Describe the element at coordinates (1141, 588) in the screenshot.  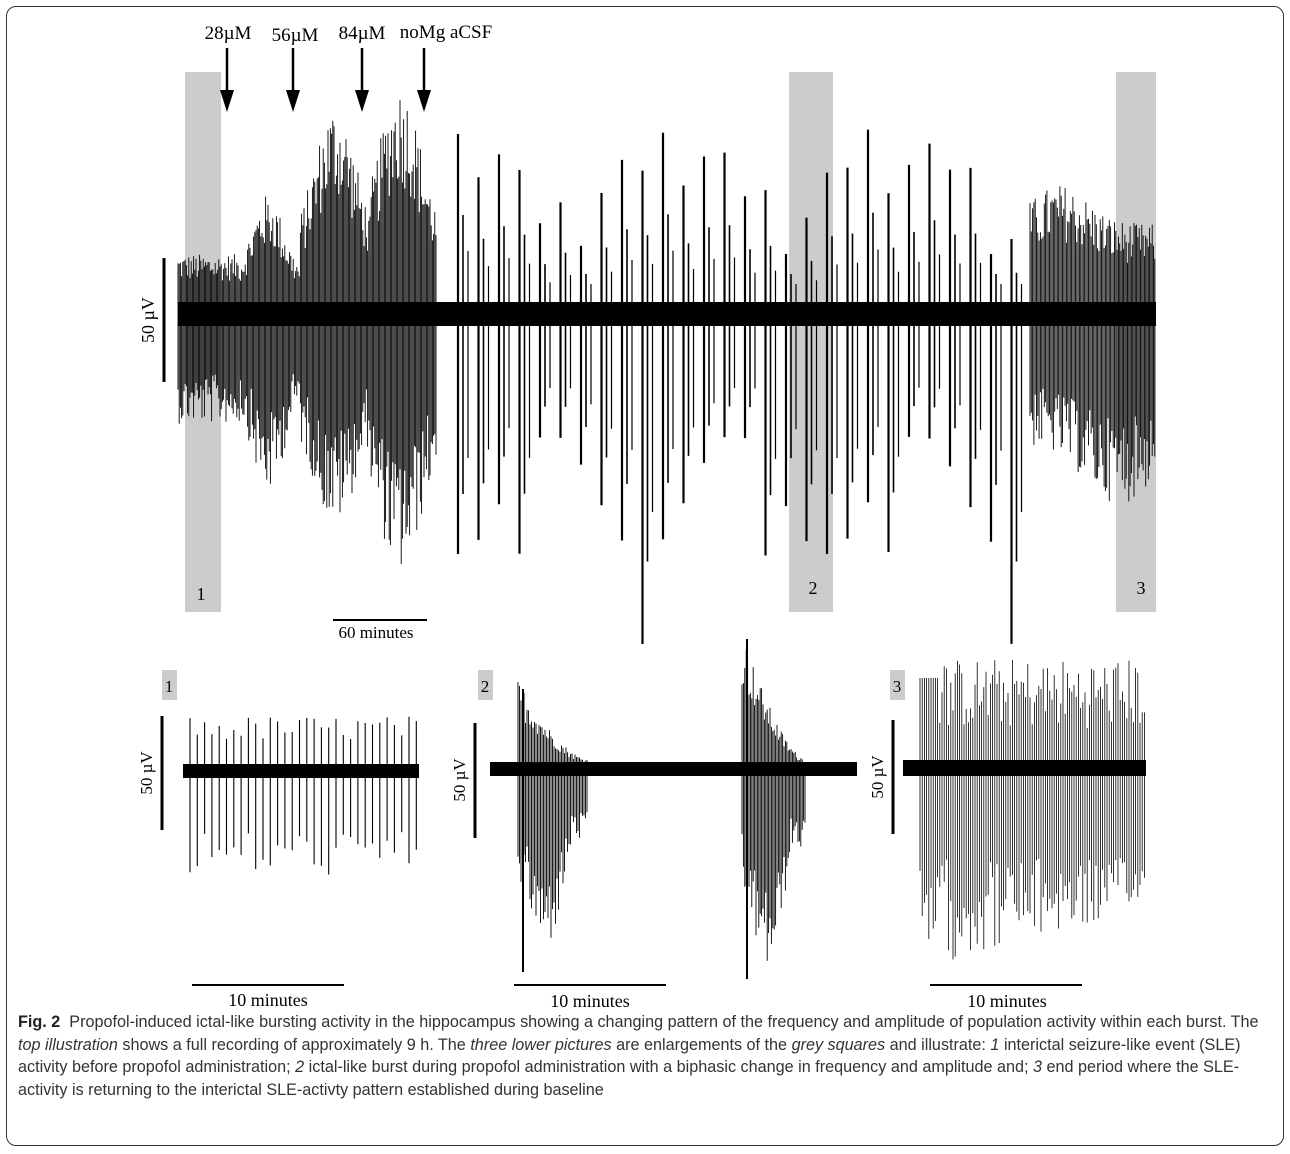
I see `band-label-3: 3` at that location.